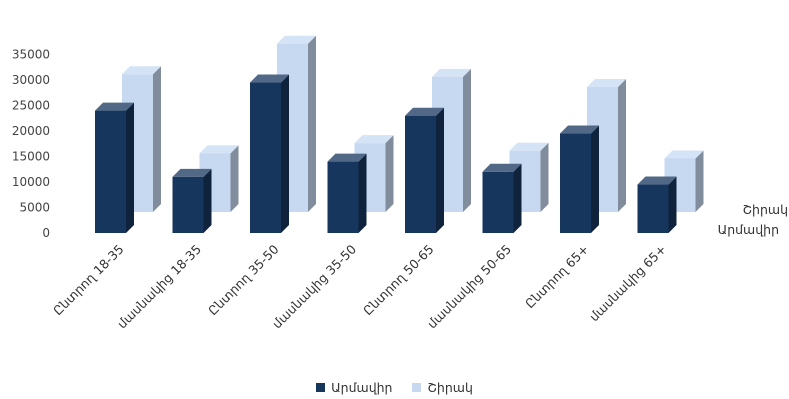 This screenshot has height=399, width=789. I want to click on bar-shirak-4-top, so click(451, 72).